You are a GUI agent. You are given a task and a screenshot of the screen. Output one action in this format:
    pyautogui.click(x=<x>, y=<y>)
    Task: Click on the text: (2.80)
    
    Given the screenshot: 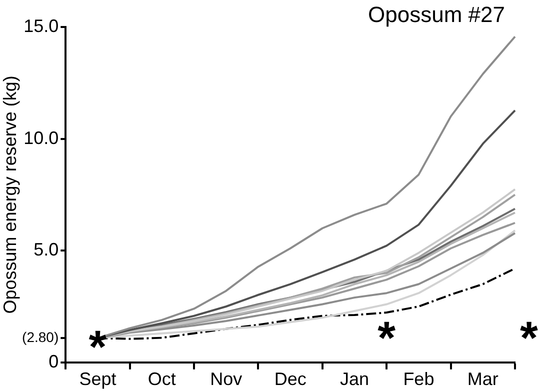 What is the action you would take?
    pyautogui.click(x=40, y=336)
    